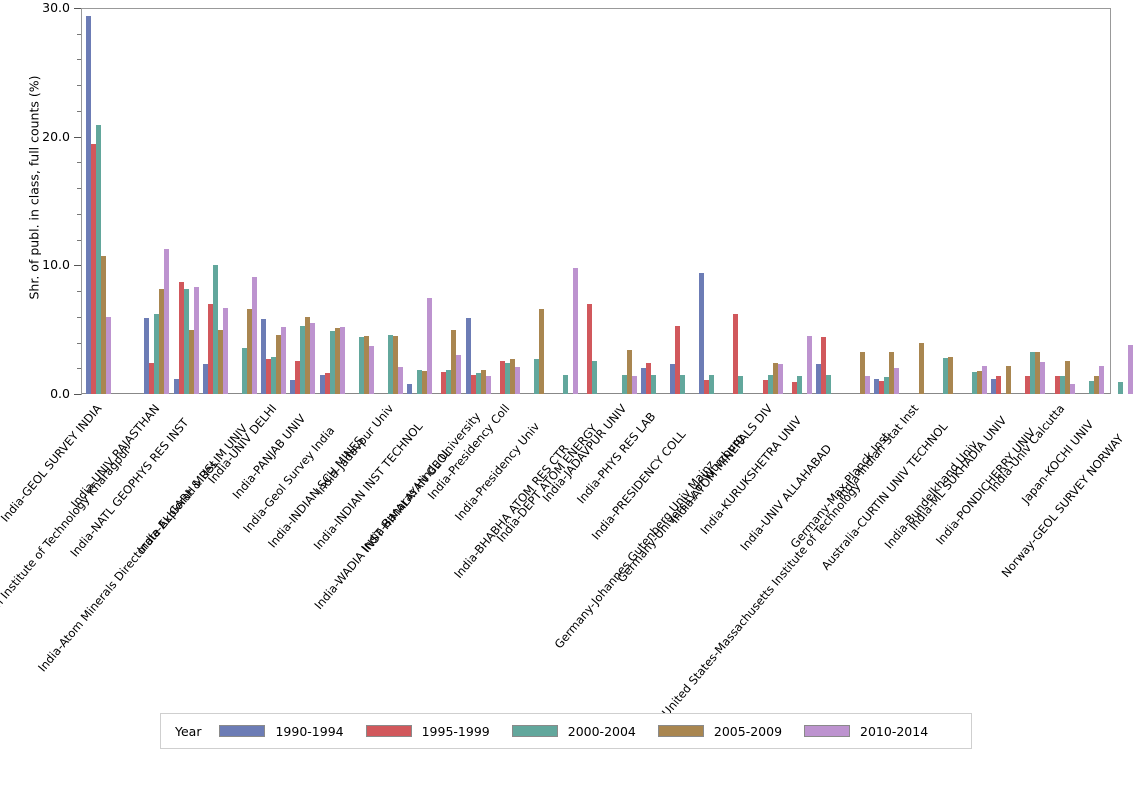 The image size is (1134, 795). What do you see at coordinates (748, 731) in the screenshot?
I see `legend-label: 2005-2009` at bounding box center [748, 731].